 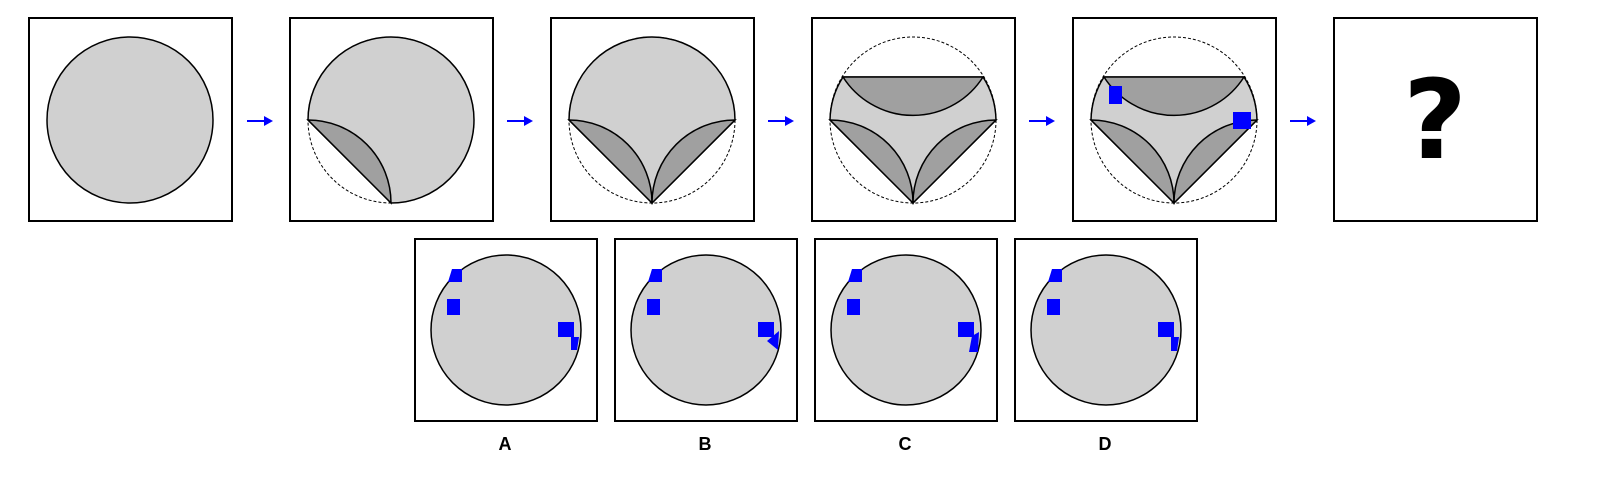 What do you see at coordinates (349, 162) in the screenshot?
I see `folded-flap` at bounding box center [349, 162].